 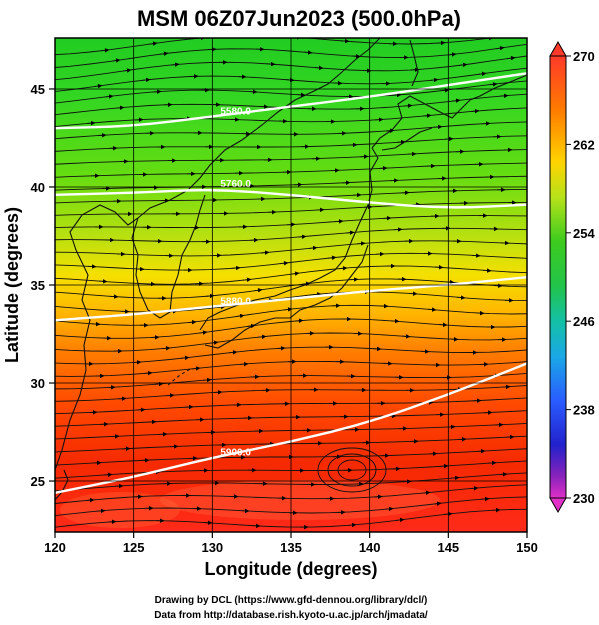 I want to click on circulation-center, so click(x=352, y=470).